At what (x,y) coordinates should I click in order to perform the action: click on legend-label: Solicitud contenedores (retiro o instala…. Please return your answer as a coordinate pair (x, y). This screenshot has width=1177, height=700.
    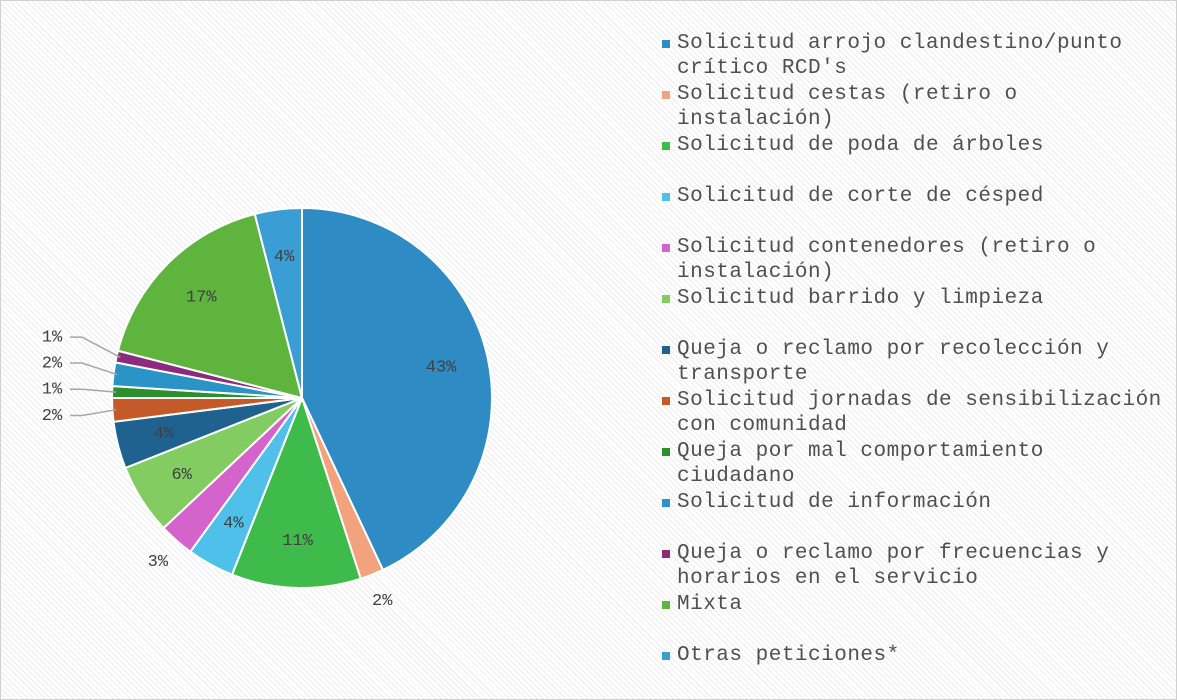
    Looking at the image, I should click on (887, 260).